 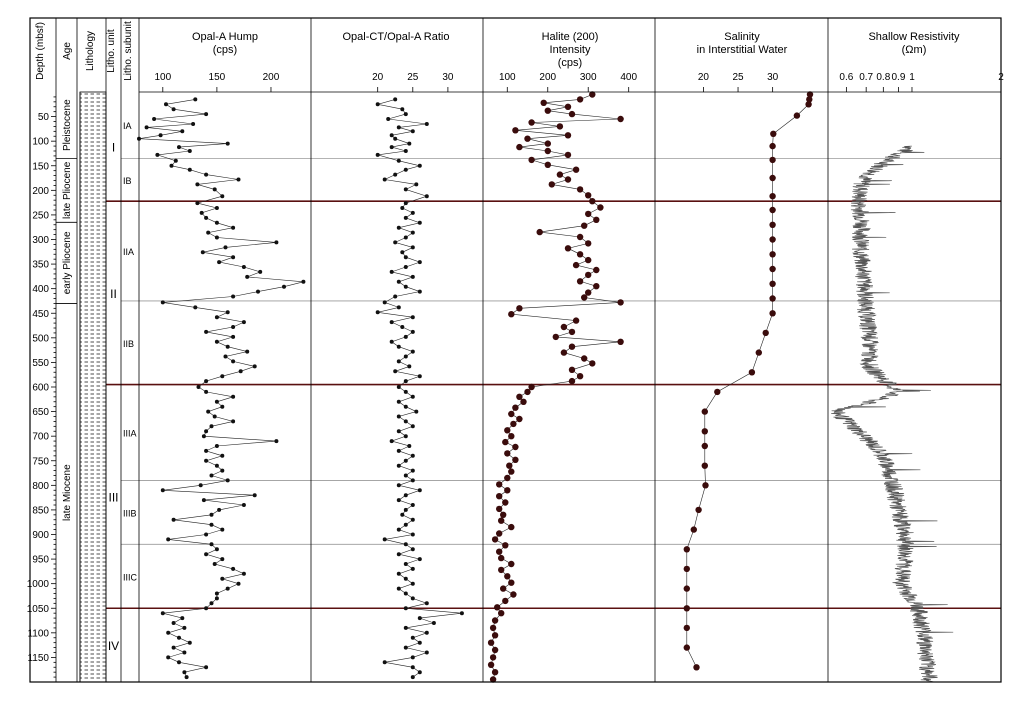 I want to click on halite-unit: (cps), so click(x=570, y=63).